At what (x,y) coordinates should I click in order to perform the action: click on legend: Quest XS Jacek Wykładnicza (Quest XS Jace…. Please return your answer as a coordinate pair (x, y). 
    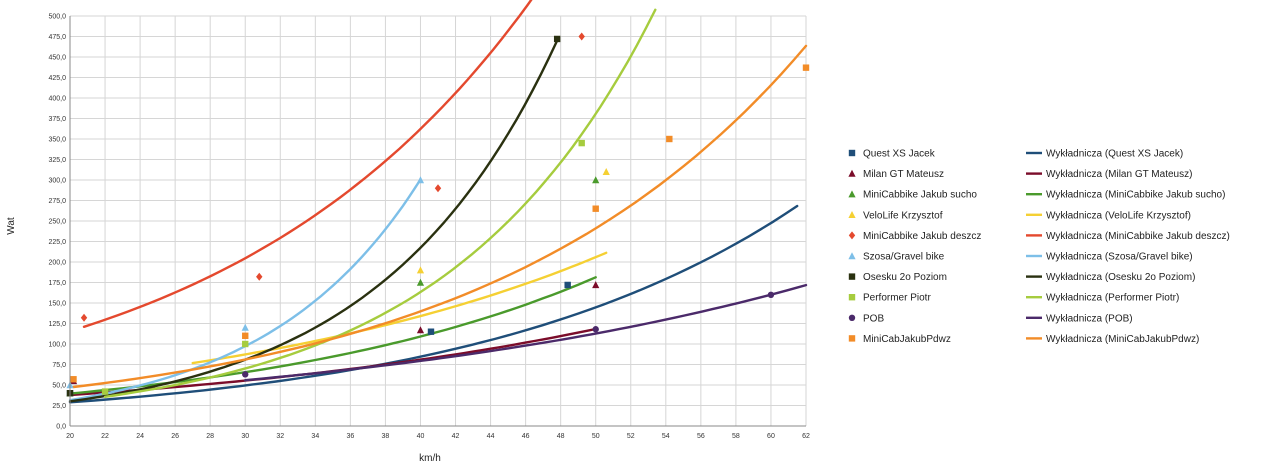
    Looking at the image, I should click on (1039, 247).